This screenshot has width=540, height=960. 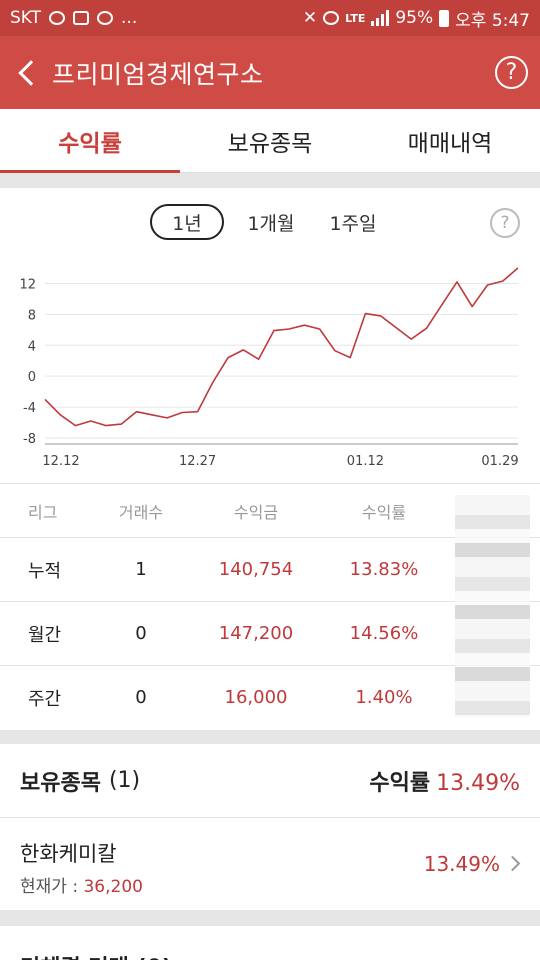 I want to click on back-button, so click(x=26, y=72).